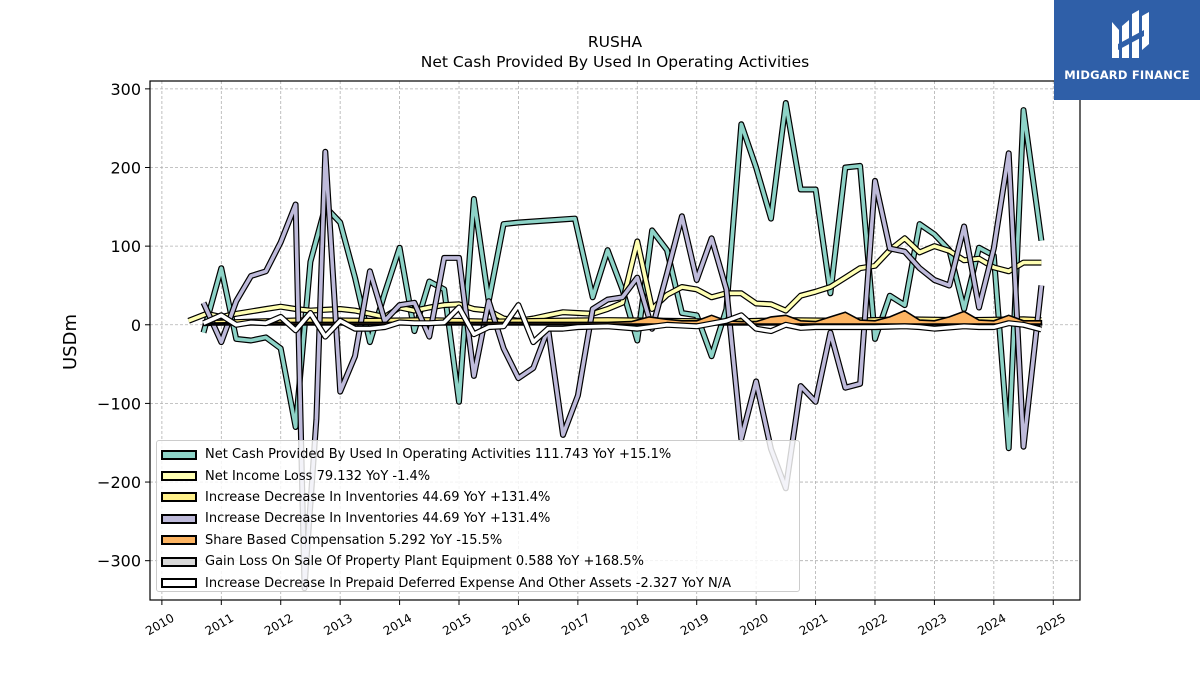 Image resolution: width=1200 pixels, height=675 pixels. Describe the element at coordinates (159, 624) in the screenshot. I see `x-tick-label: 2010` at that location.